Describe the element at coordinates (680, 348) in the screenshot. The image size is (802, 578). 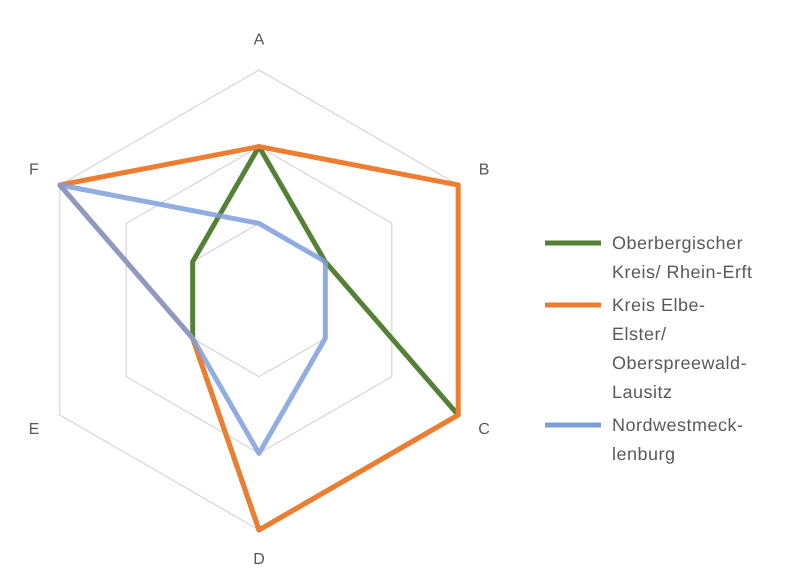
I see `legend-label: Kreis Elbe-Elster/ Oberspreewald-Lausitz` at that location.